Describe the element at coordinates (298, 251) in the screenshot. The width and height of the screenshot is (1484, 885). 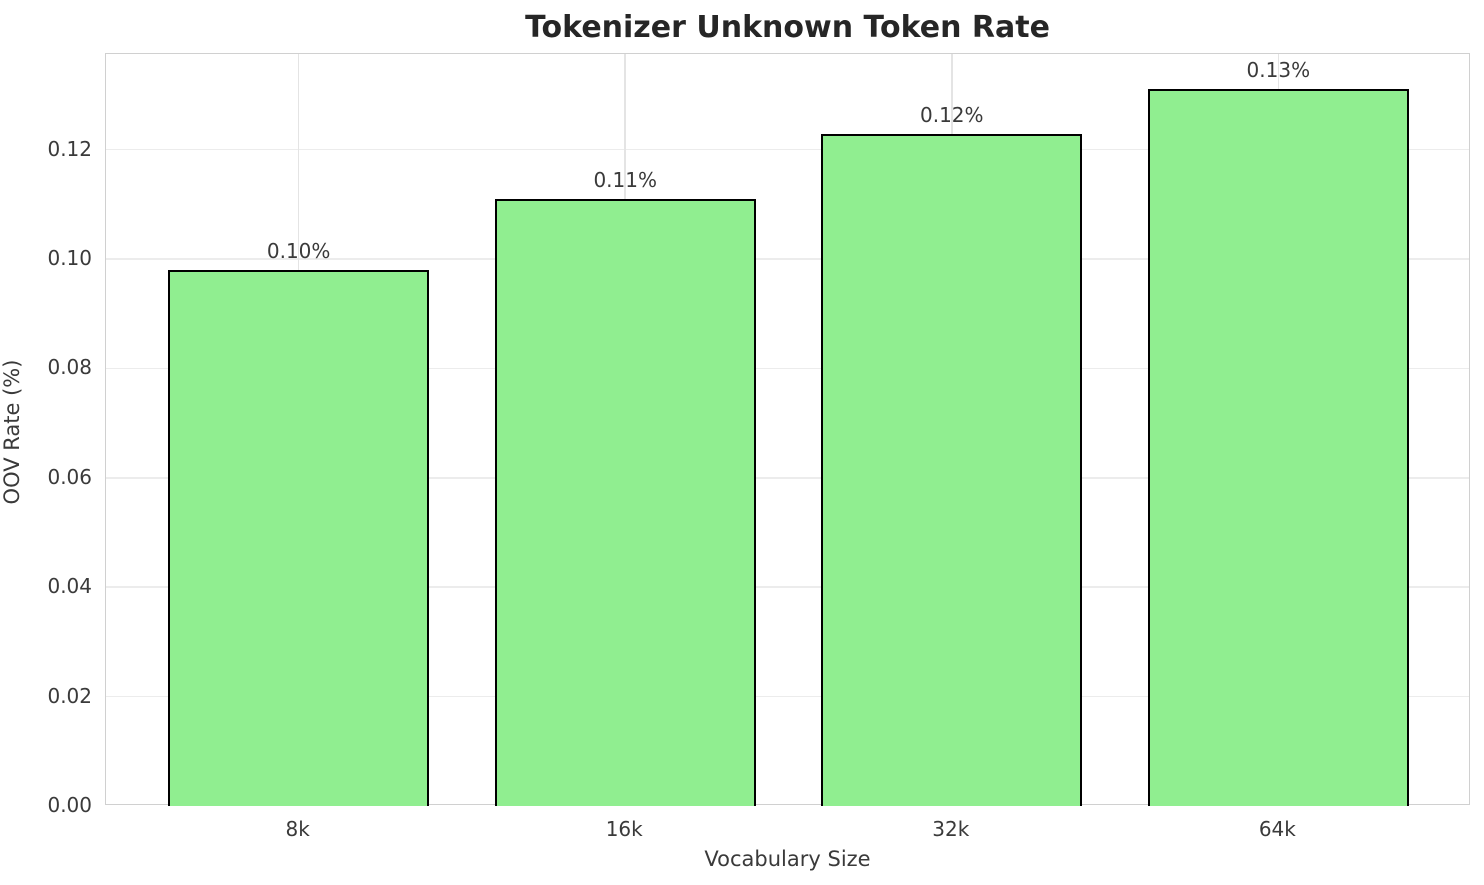
I see `bar-value-label: 0.10%` at that location.